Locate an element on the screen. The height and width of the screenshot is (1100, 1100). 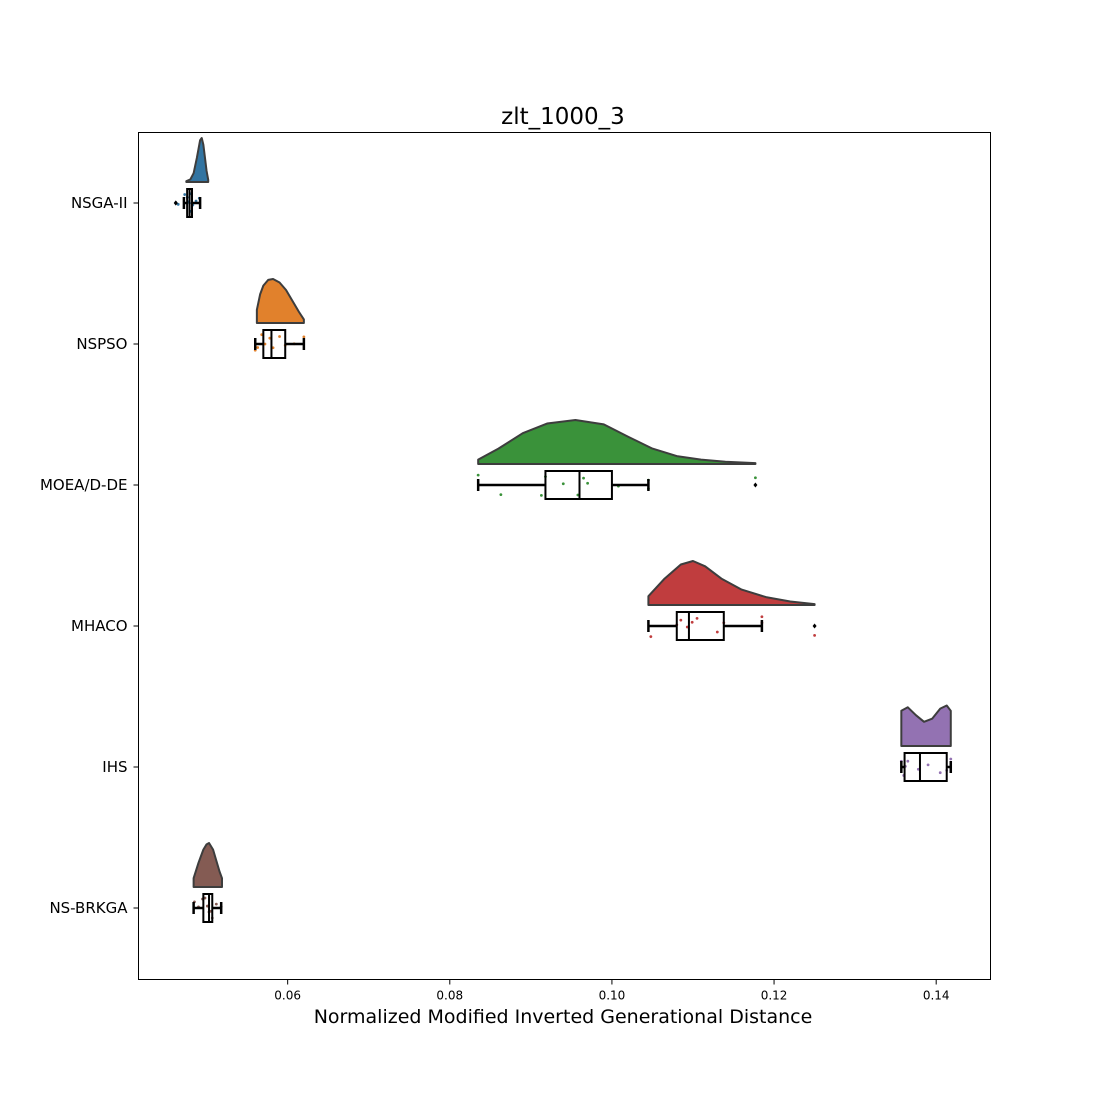
y-axis: NSGA-II NSPSO MOEA/D-DE MHACO IHS NS-BRKGA is located at coordinates (89, 555).